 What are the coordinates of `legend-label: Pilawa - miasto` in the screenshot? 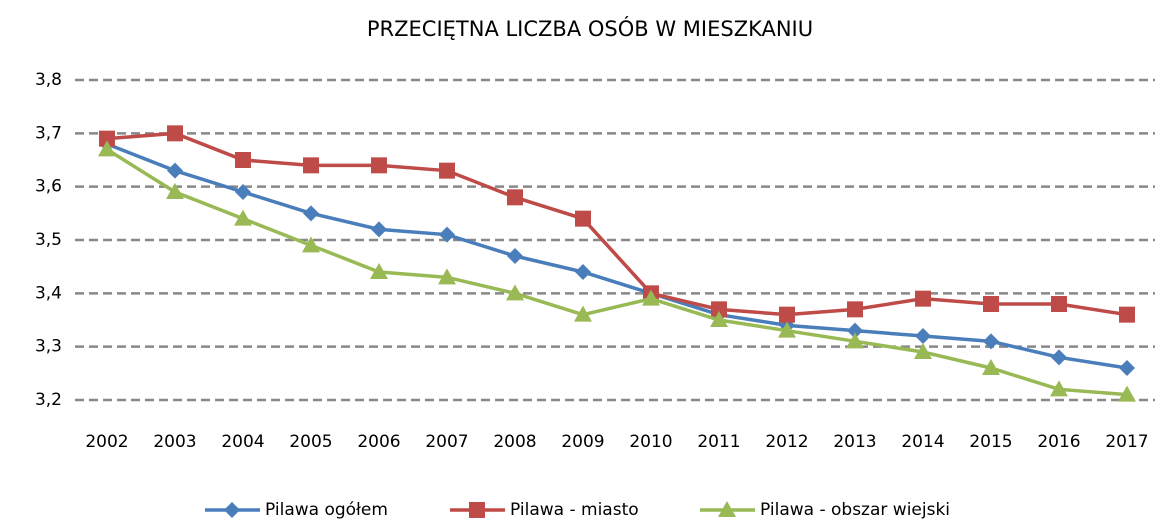 It's located at (574, 510).